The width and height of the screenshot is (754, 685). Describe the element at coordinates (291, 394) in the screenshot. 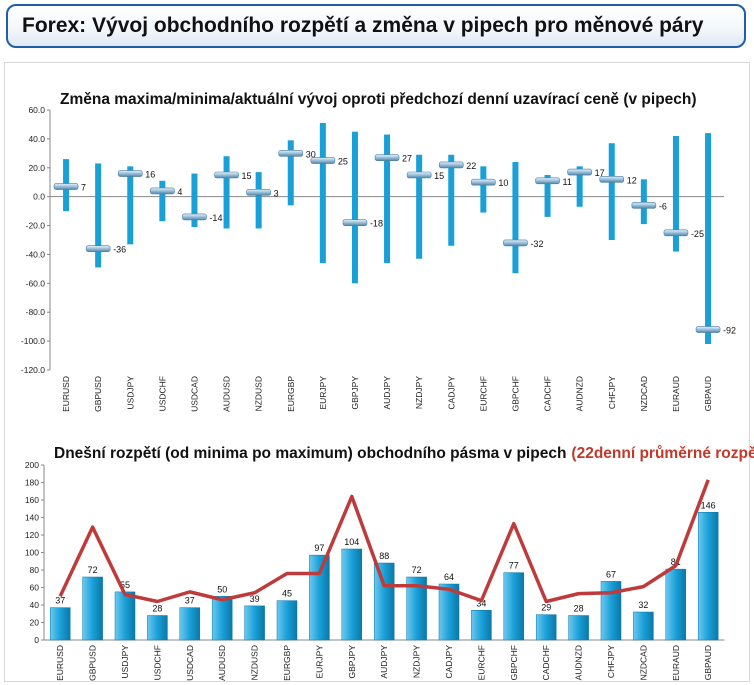

I see `chart1-category-label: EURGBP` at that location.